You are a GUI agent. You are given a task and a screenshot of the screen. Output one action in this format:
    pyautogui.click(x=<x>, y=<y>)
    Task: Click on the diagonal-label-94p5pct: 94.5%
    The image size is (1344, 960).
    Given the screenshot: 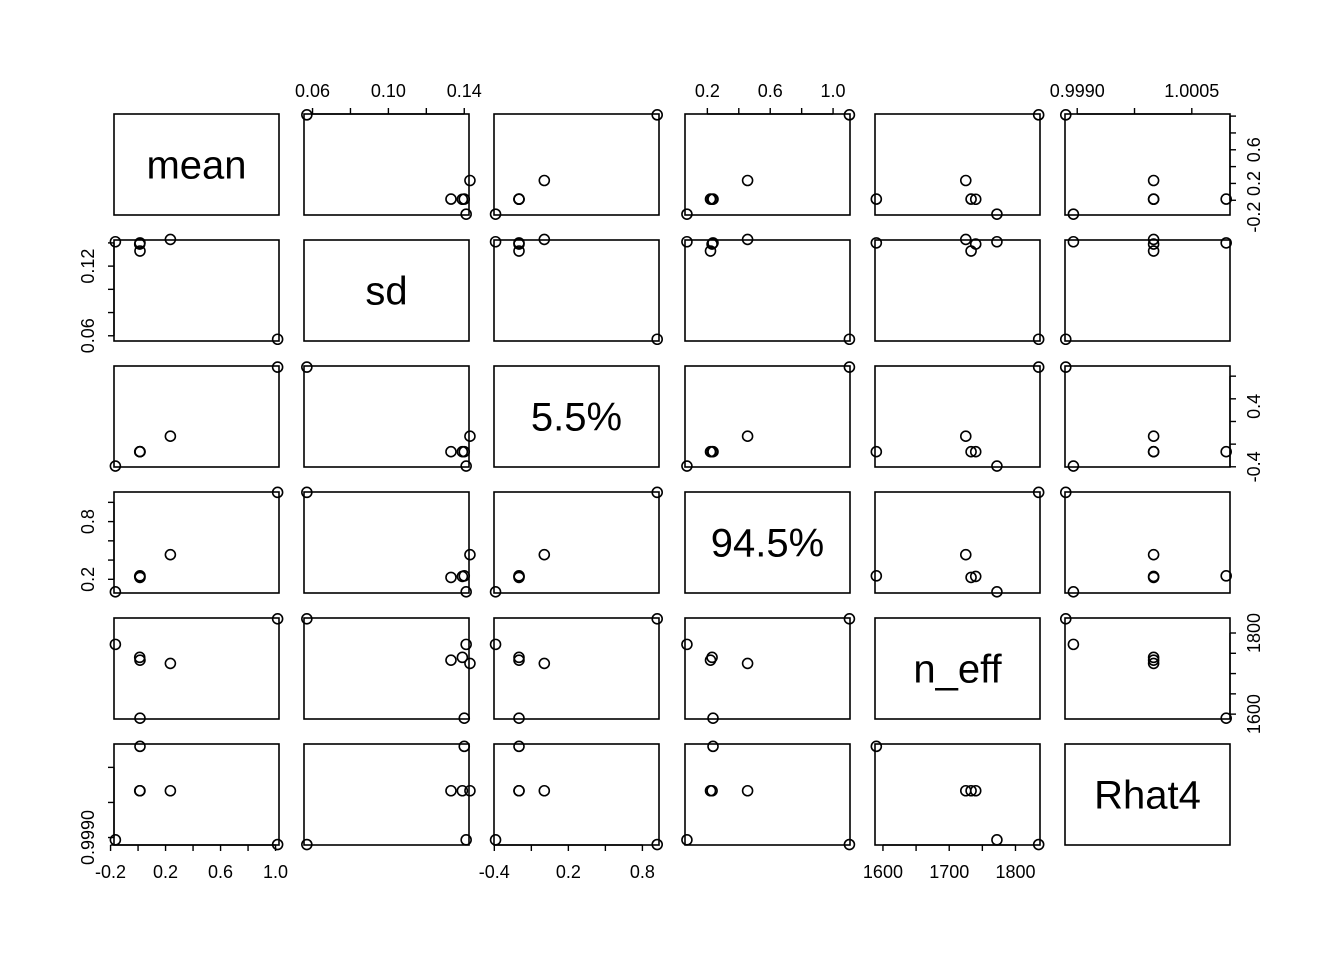 What is the action you would take?
    pyautogui.click(x=767, y=544)
    